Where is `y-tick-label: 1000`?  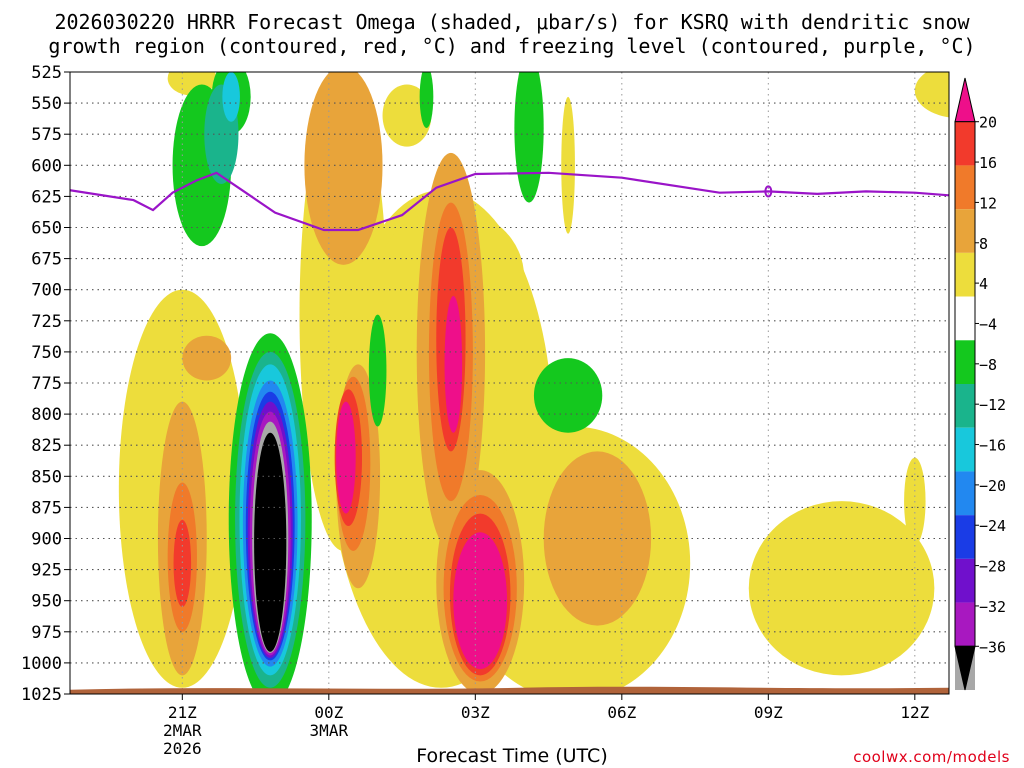
y-tick-label: 1000 is located at coordinates (41, 664).